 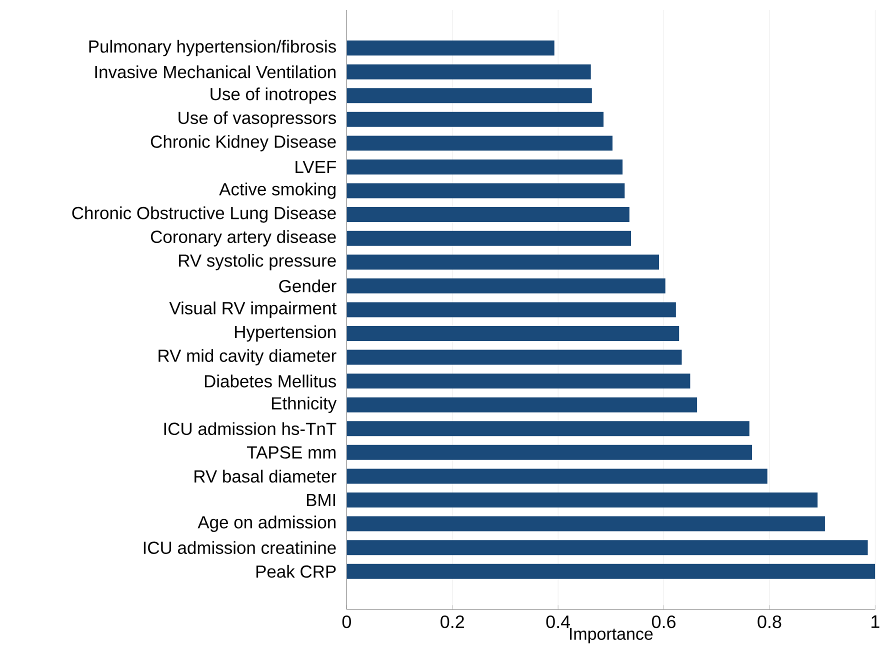 What do you see at coordinates (212, 48) in the screenshot?
I see `y-tick-label: Pulmonary hypertension/fibrosis` at bounding box center [212, 48].